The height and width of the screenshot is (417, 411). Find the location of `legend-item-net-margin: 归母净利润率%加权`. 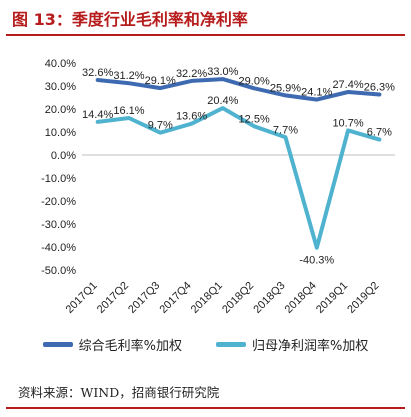

legend-item-net-margin: 归母净利润率%加权 is located at coordinates (292, 344).